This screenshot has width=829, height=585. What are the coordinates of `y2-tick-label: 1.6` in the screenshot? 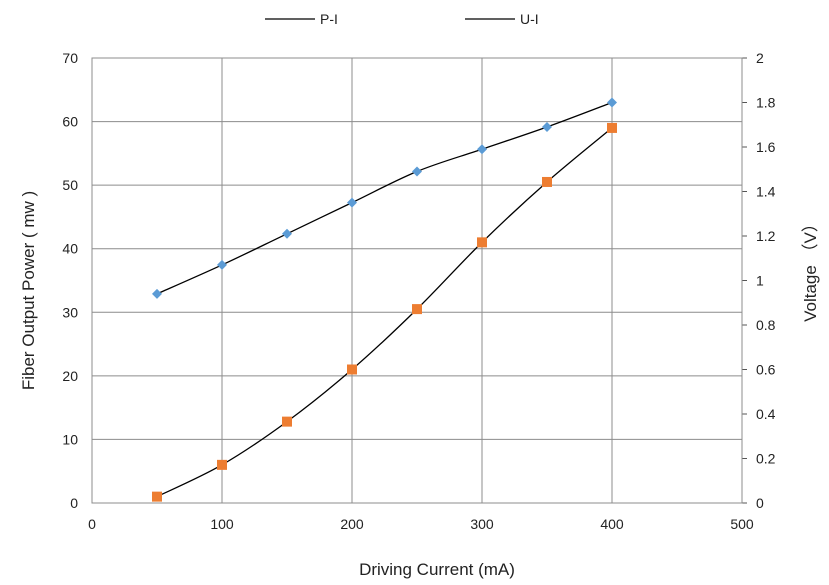 It's located at (766, 147).